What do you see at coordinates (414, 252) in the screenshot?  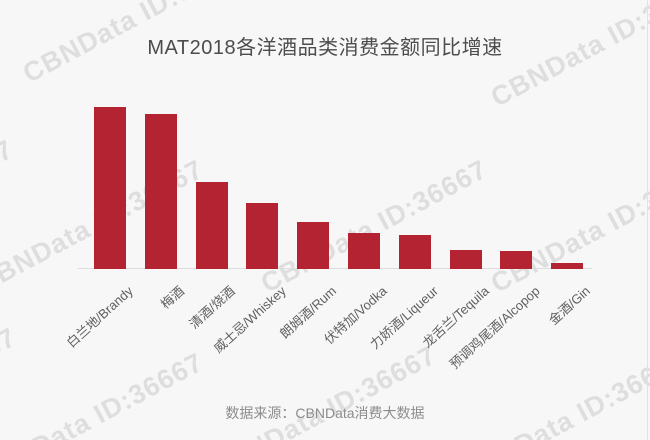 I see `bar-力娇酒/Liqueur` at bounding box center [414, 252].